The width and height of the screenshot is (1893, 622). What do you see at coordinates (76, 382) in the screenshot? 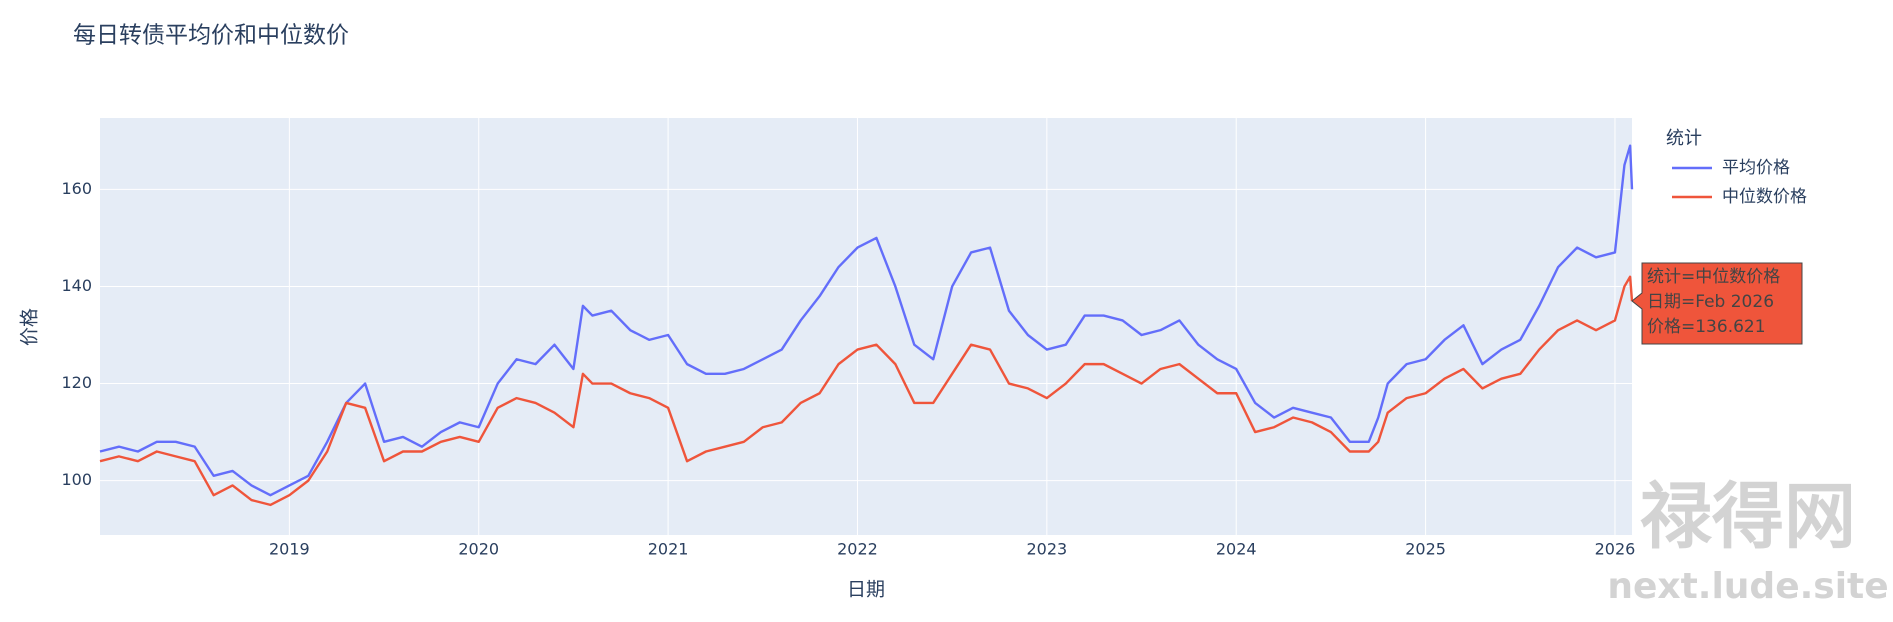
I see `y-tick-label: 120` at bounding box center [76, 382].